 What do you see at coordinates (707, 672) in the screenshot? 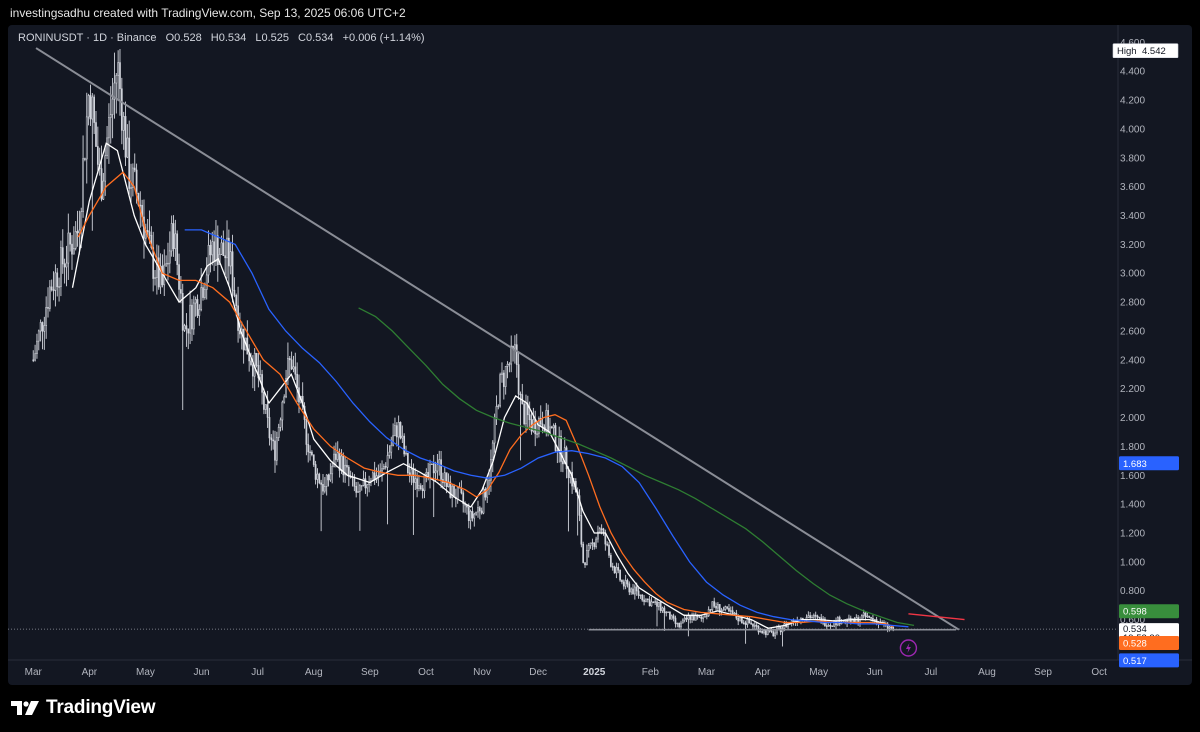
I see `x-tick-label: Mar` at bounding box center [707, 672].